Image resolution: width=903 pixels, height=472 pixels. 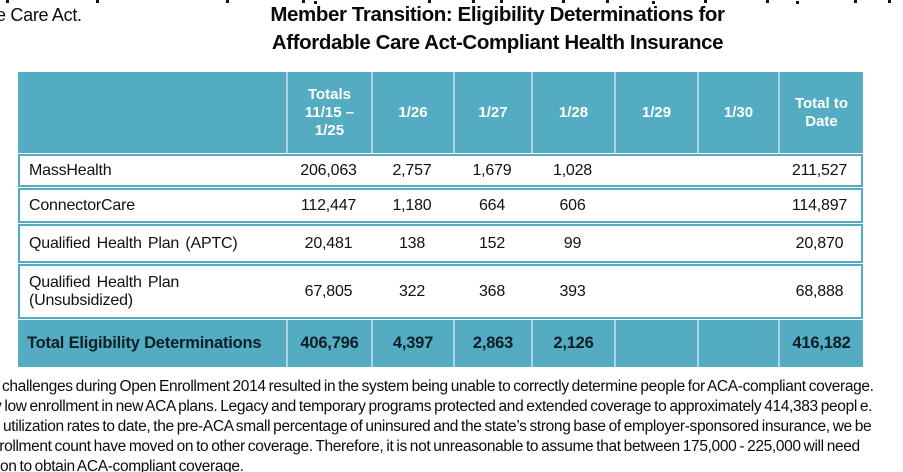 I want to click on cell-value: 138, so click(x=412, y=243).